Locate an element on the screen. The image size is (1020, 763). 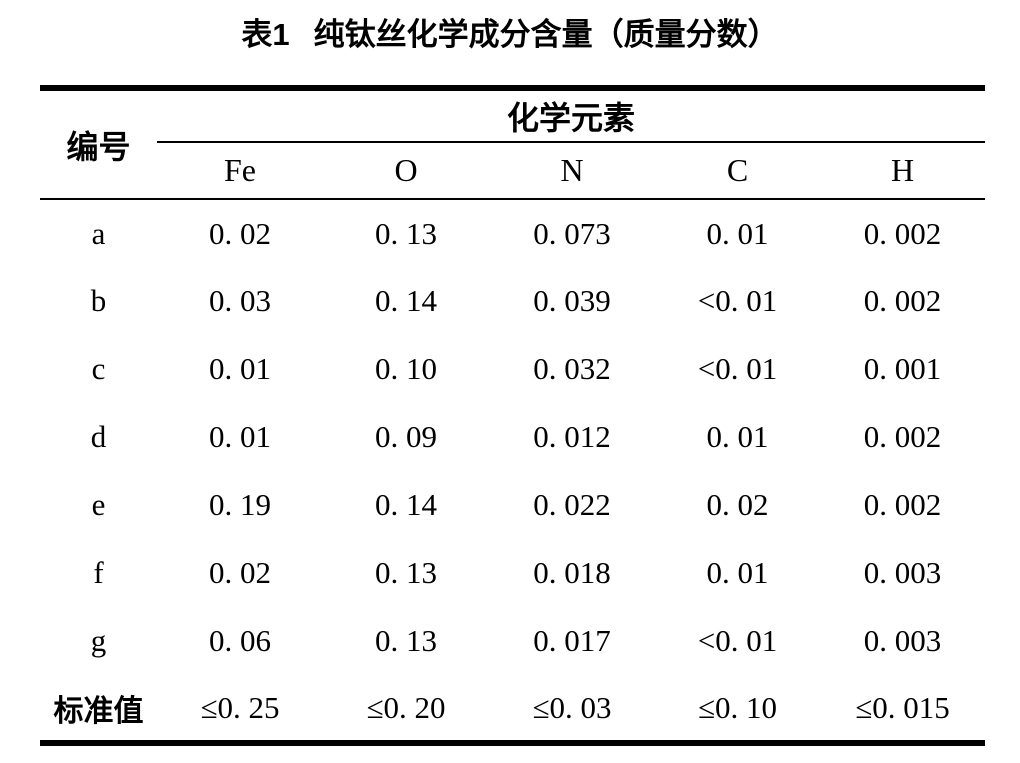
column-header-n: N is located at coordinates (572, 171).